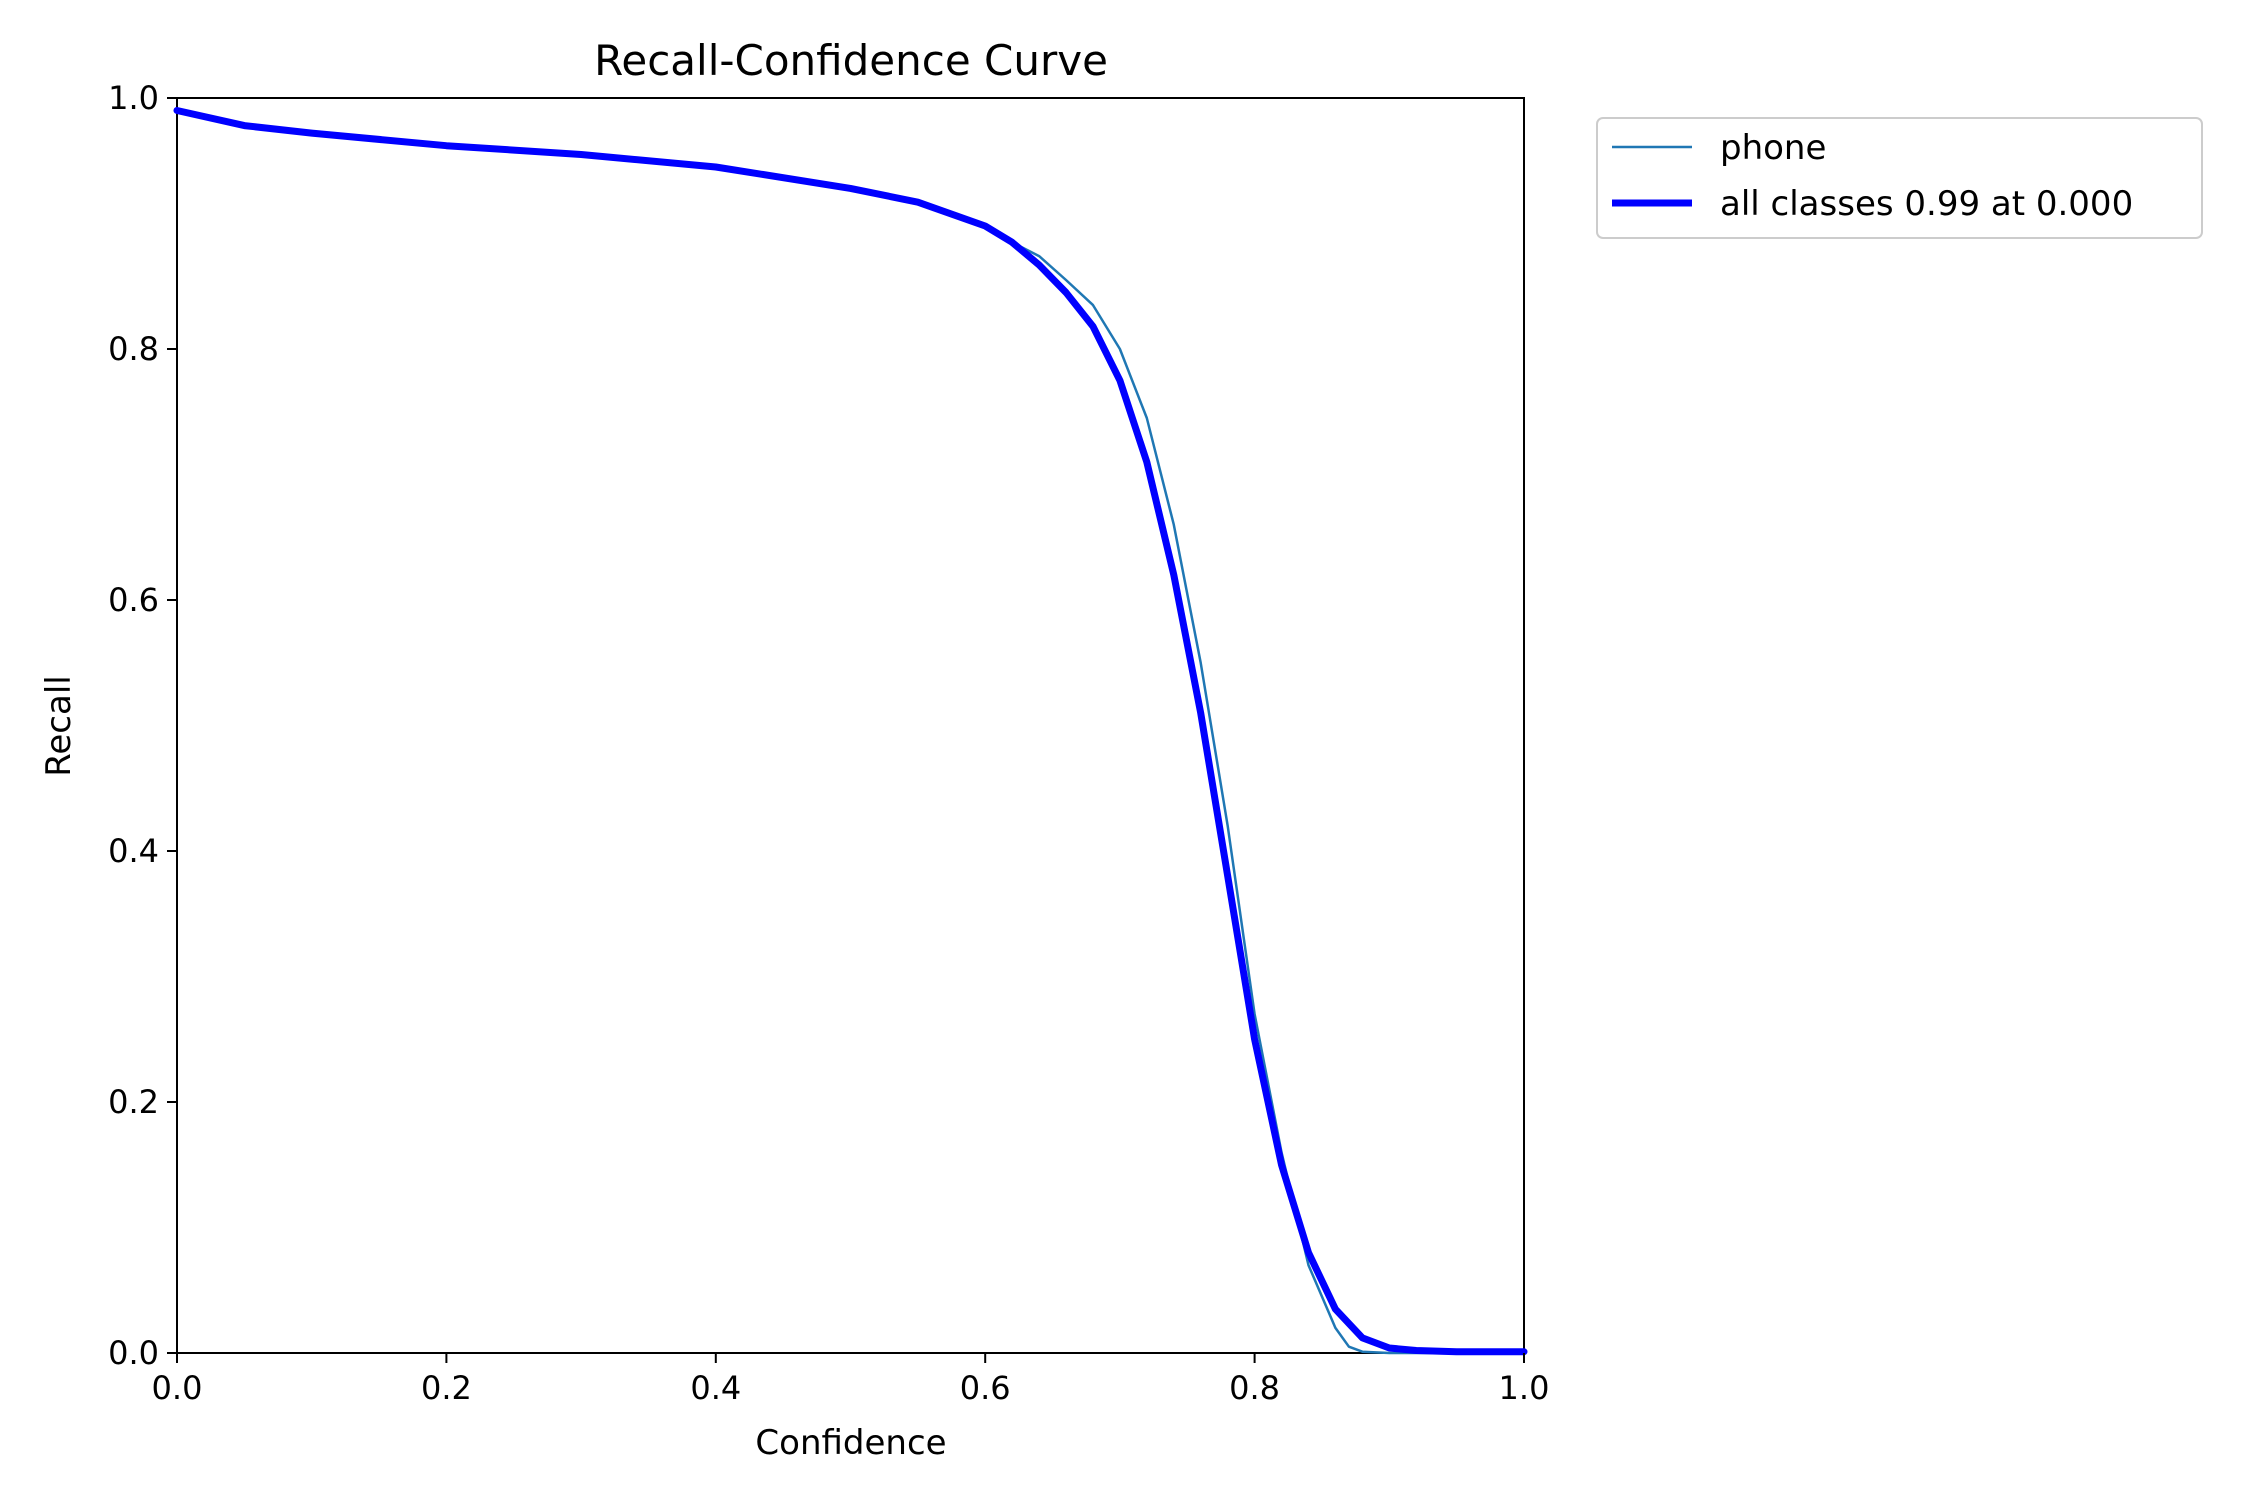 This screenshot has width=2250, height=1500. I want to click on legend-box, so click(1899, 178).